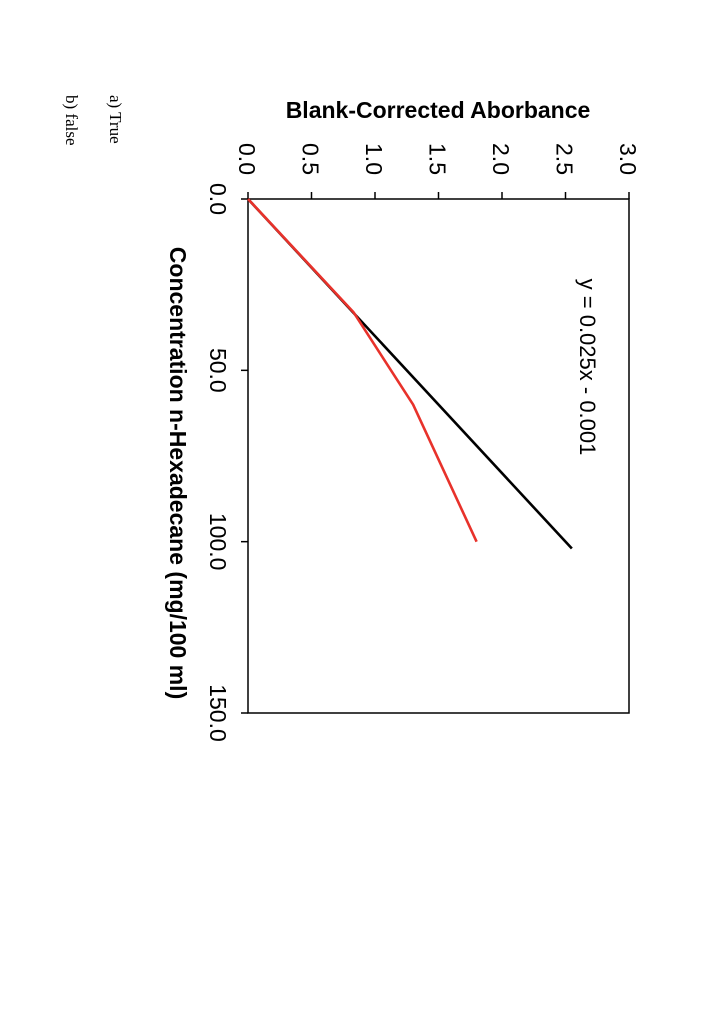 This screenshot has height=1024, width=719. What do you see at coordinates (71, 120) in the screenshot?
I see `option-b-false: b) false` at bounding box center [71, 120].